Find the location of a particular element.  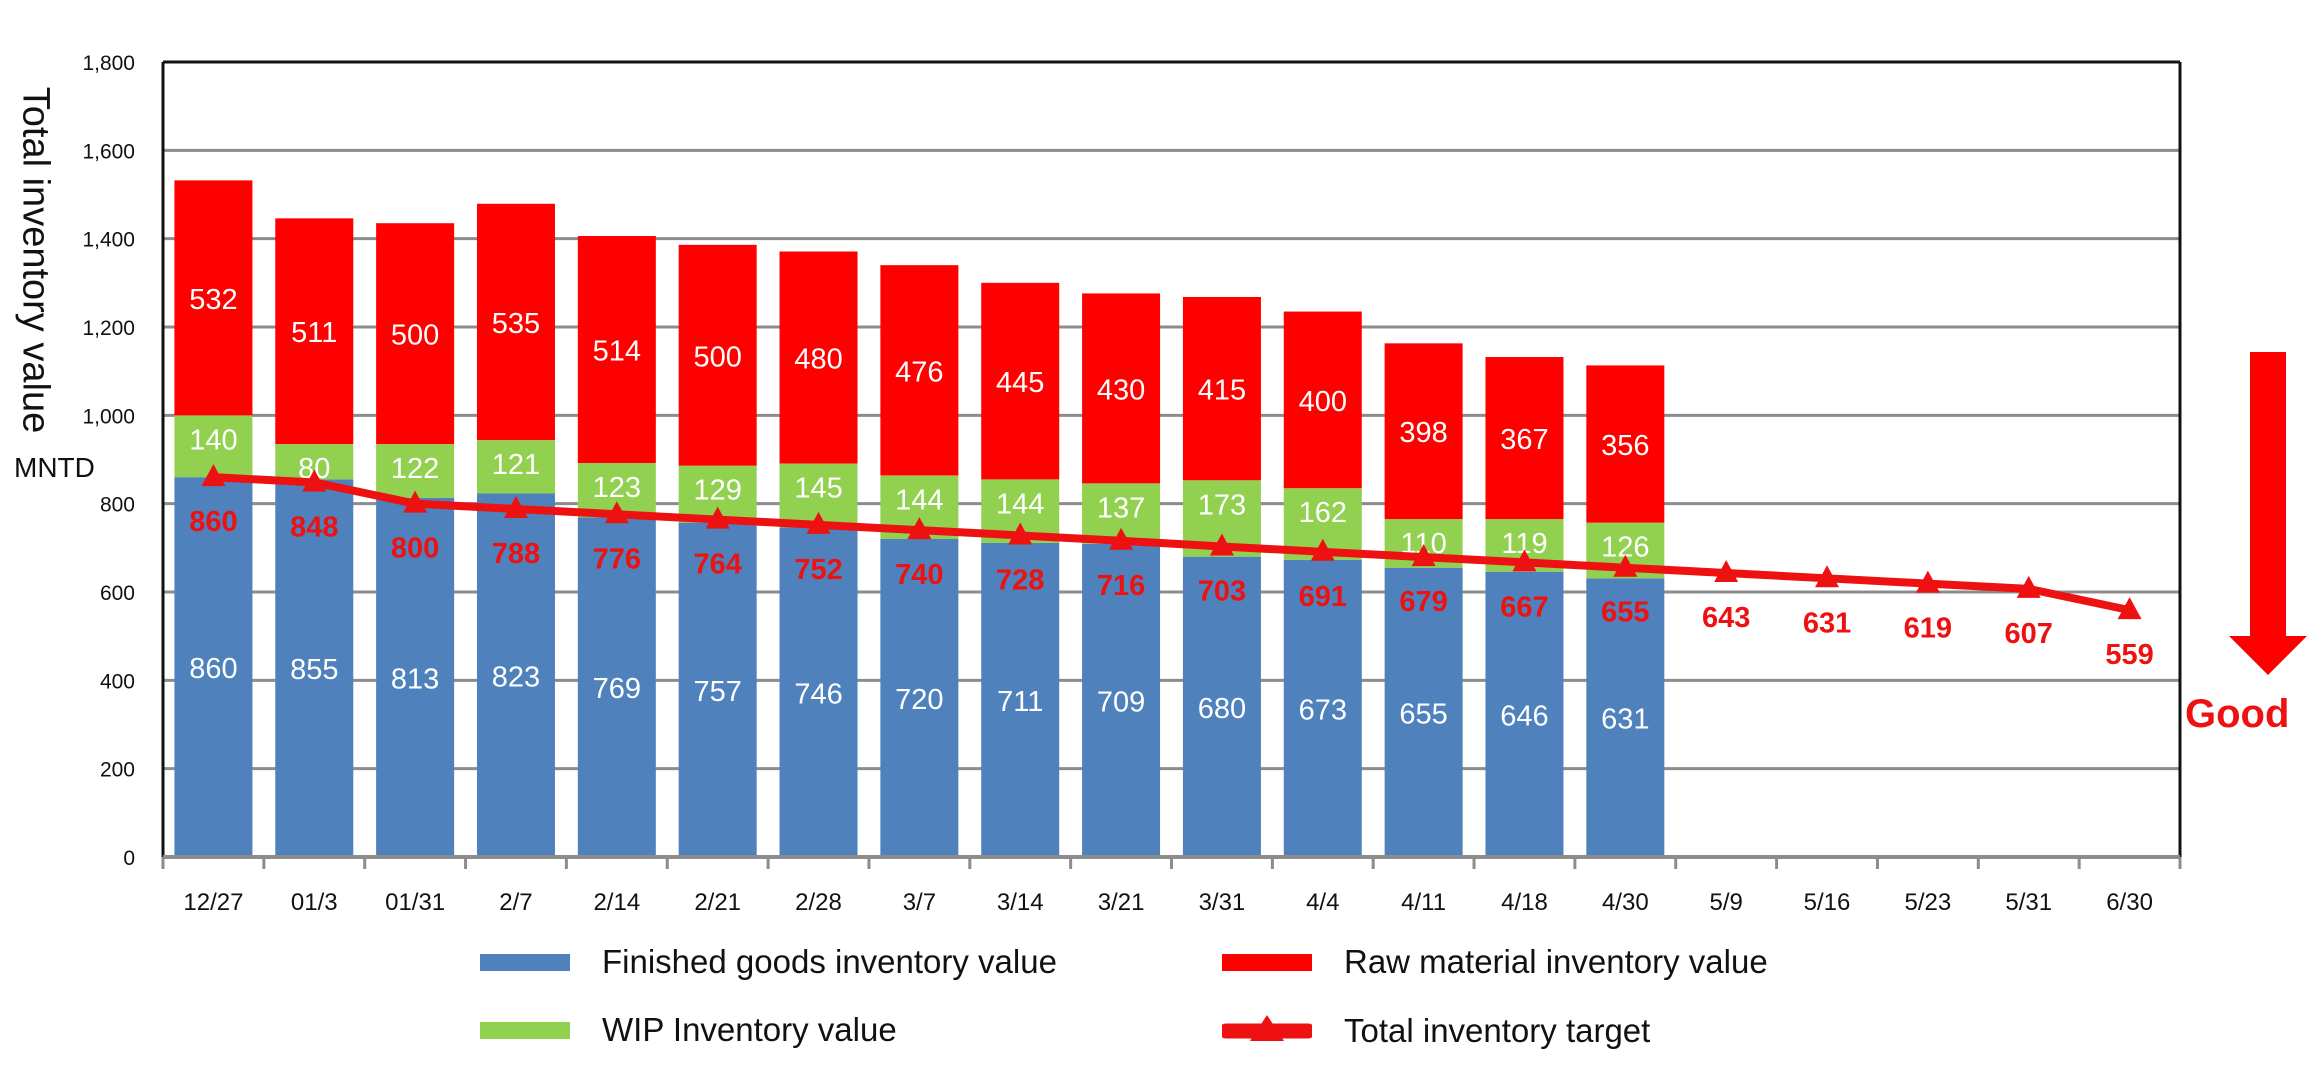

good-arrow-icon is located at coordinates (2268, 513).